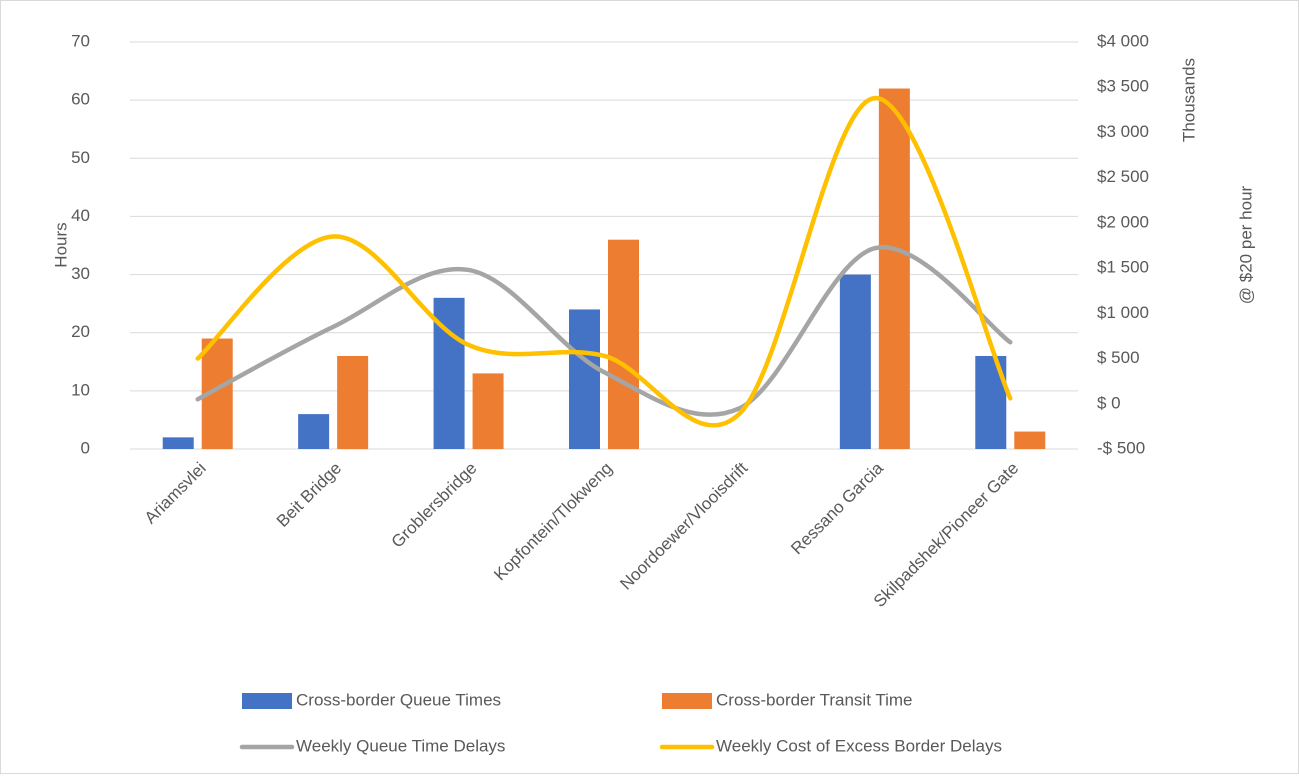  I want to click on y2-tick-label: $ 500, so click(1118, 357).